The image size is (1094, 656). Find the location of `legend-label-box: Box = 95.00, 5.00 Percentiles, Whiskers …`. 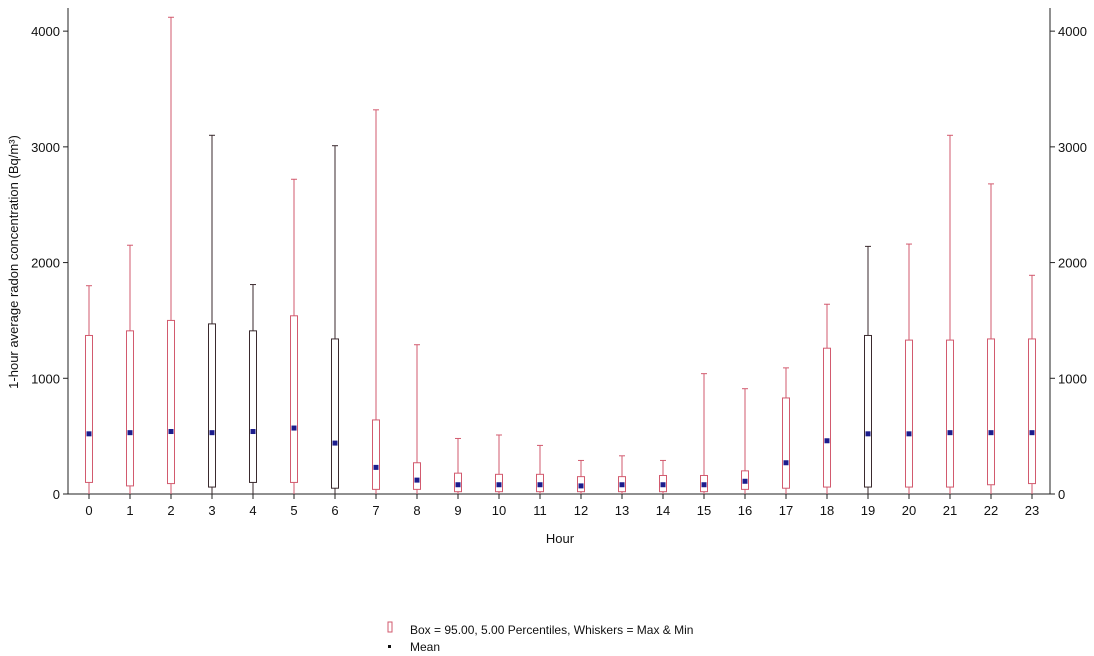

legend-label-box: Box = 95.00, 5.00 Percentiles, Whiskers … is located at coordinates (551, 630).